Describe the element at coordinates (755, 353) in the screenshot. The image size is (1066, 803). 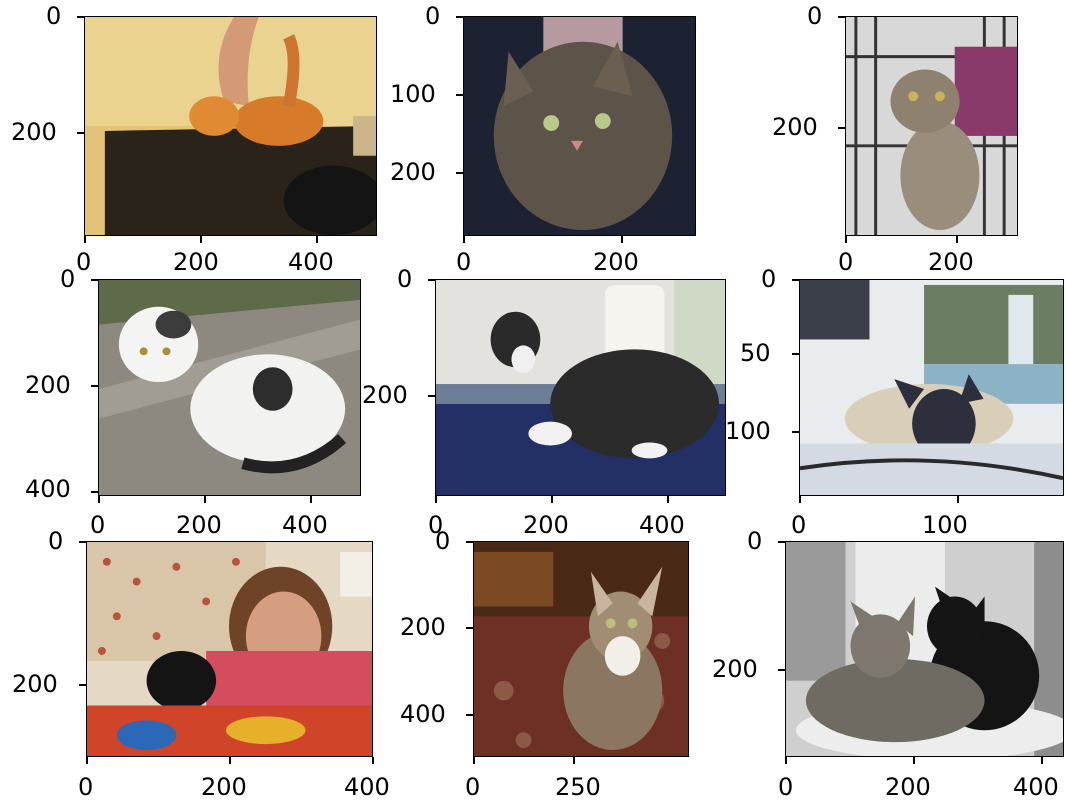
I see `y-tick-label: 50` at that location.